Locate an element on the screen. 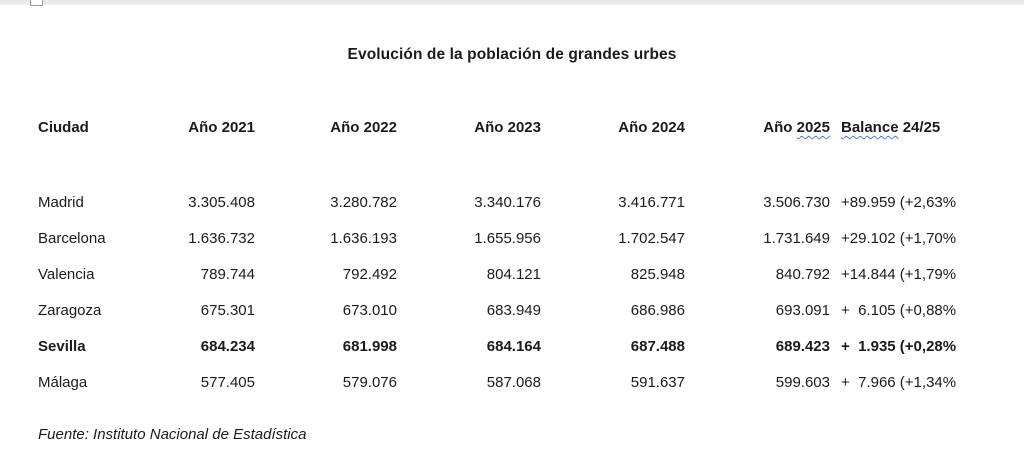  value-cell-2021: 789.744 is located at coordinates (227, 274).